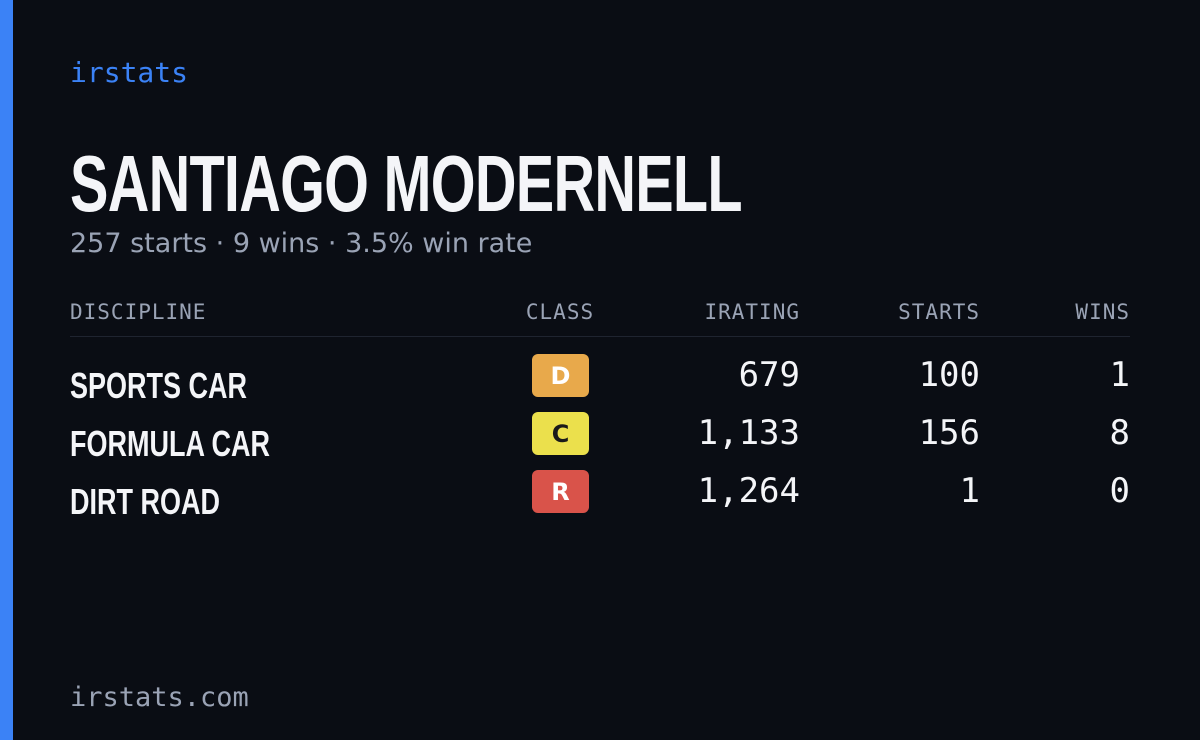 The image size is (1200, 740). What do you see at coordinates (138, 312) in the screenshot?
I see `column-header: DISCIPLINE` at bounding box center [138, 312].